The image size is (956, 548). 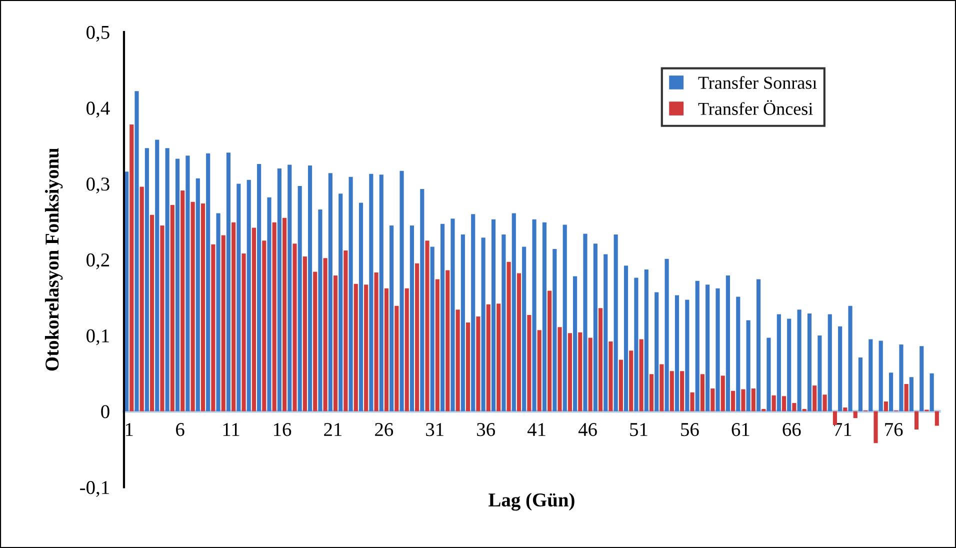 What do you see at coordinates (180, 429) in the screenshot?
I see `x-tick-label: 6` at bounding box center [180, 429].